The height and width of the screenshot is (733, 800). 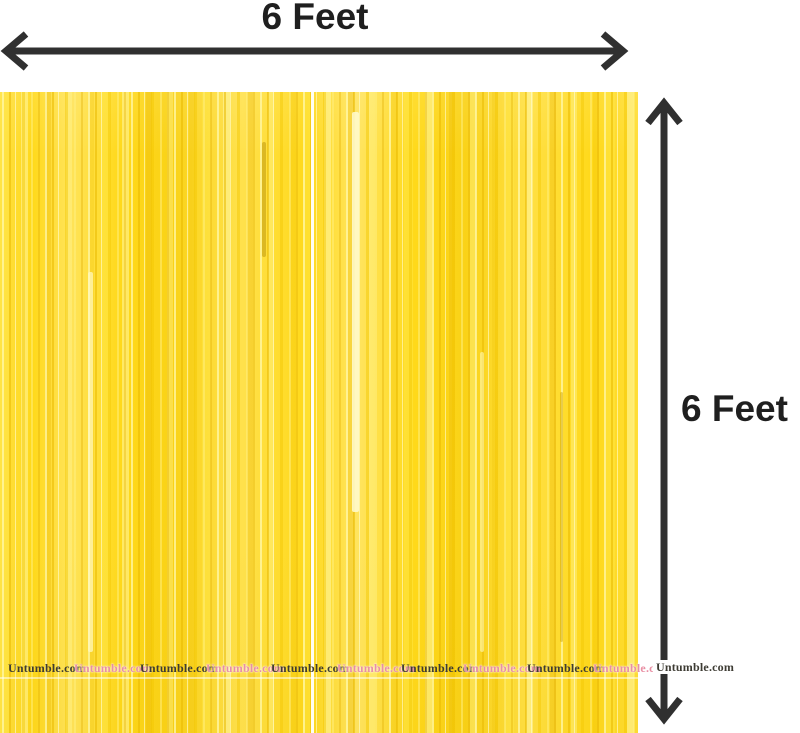 I want to click on double-arrow-horizontal-icon, so click(x=314, y=51).